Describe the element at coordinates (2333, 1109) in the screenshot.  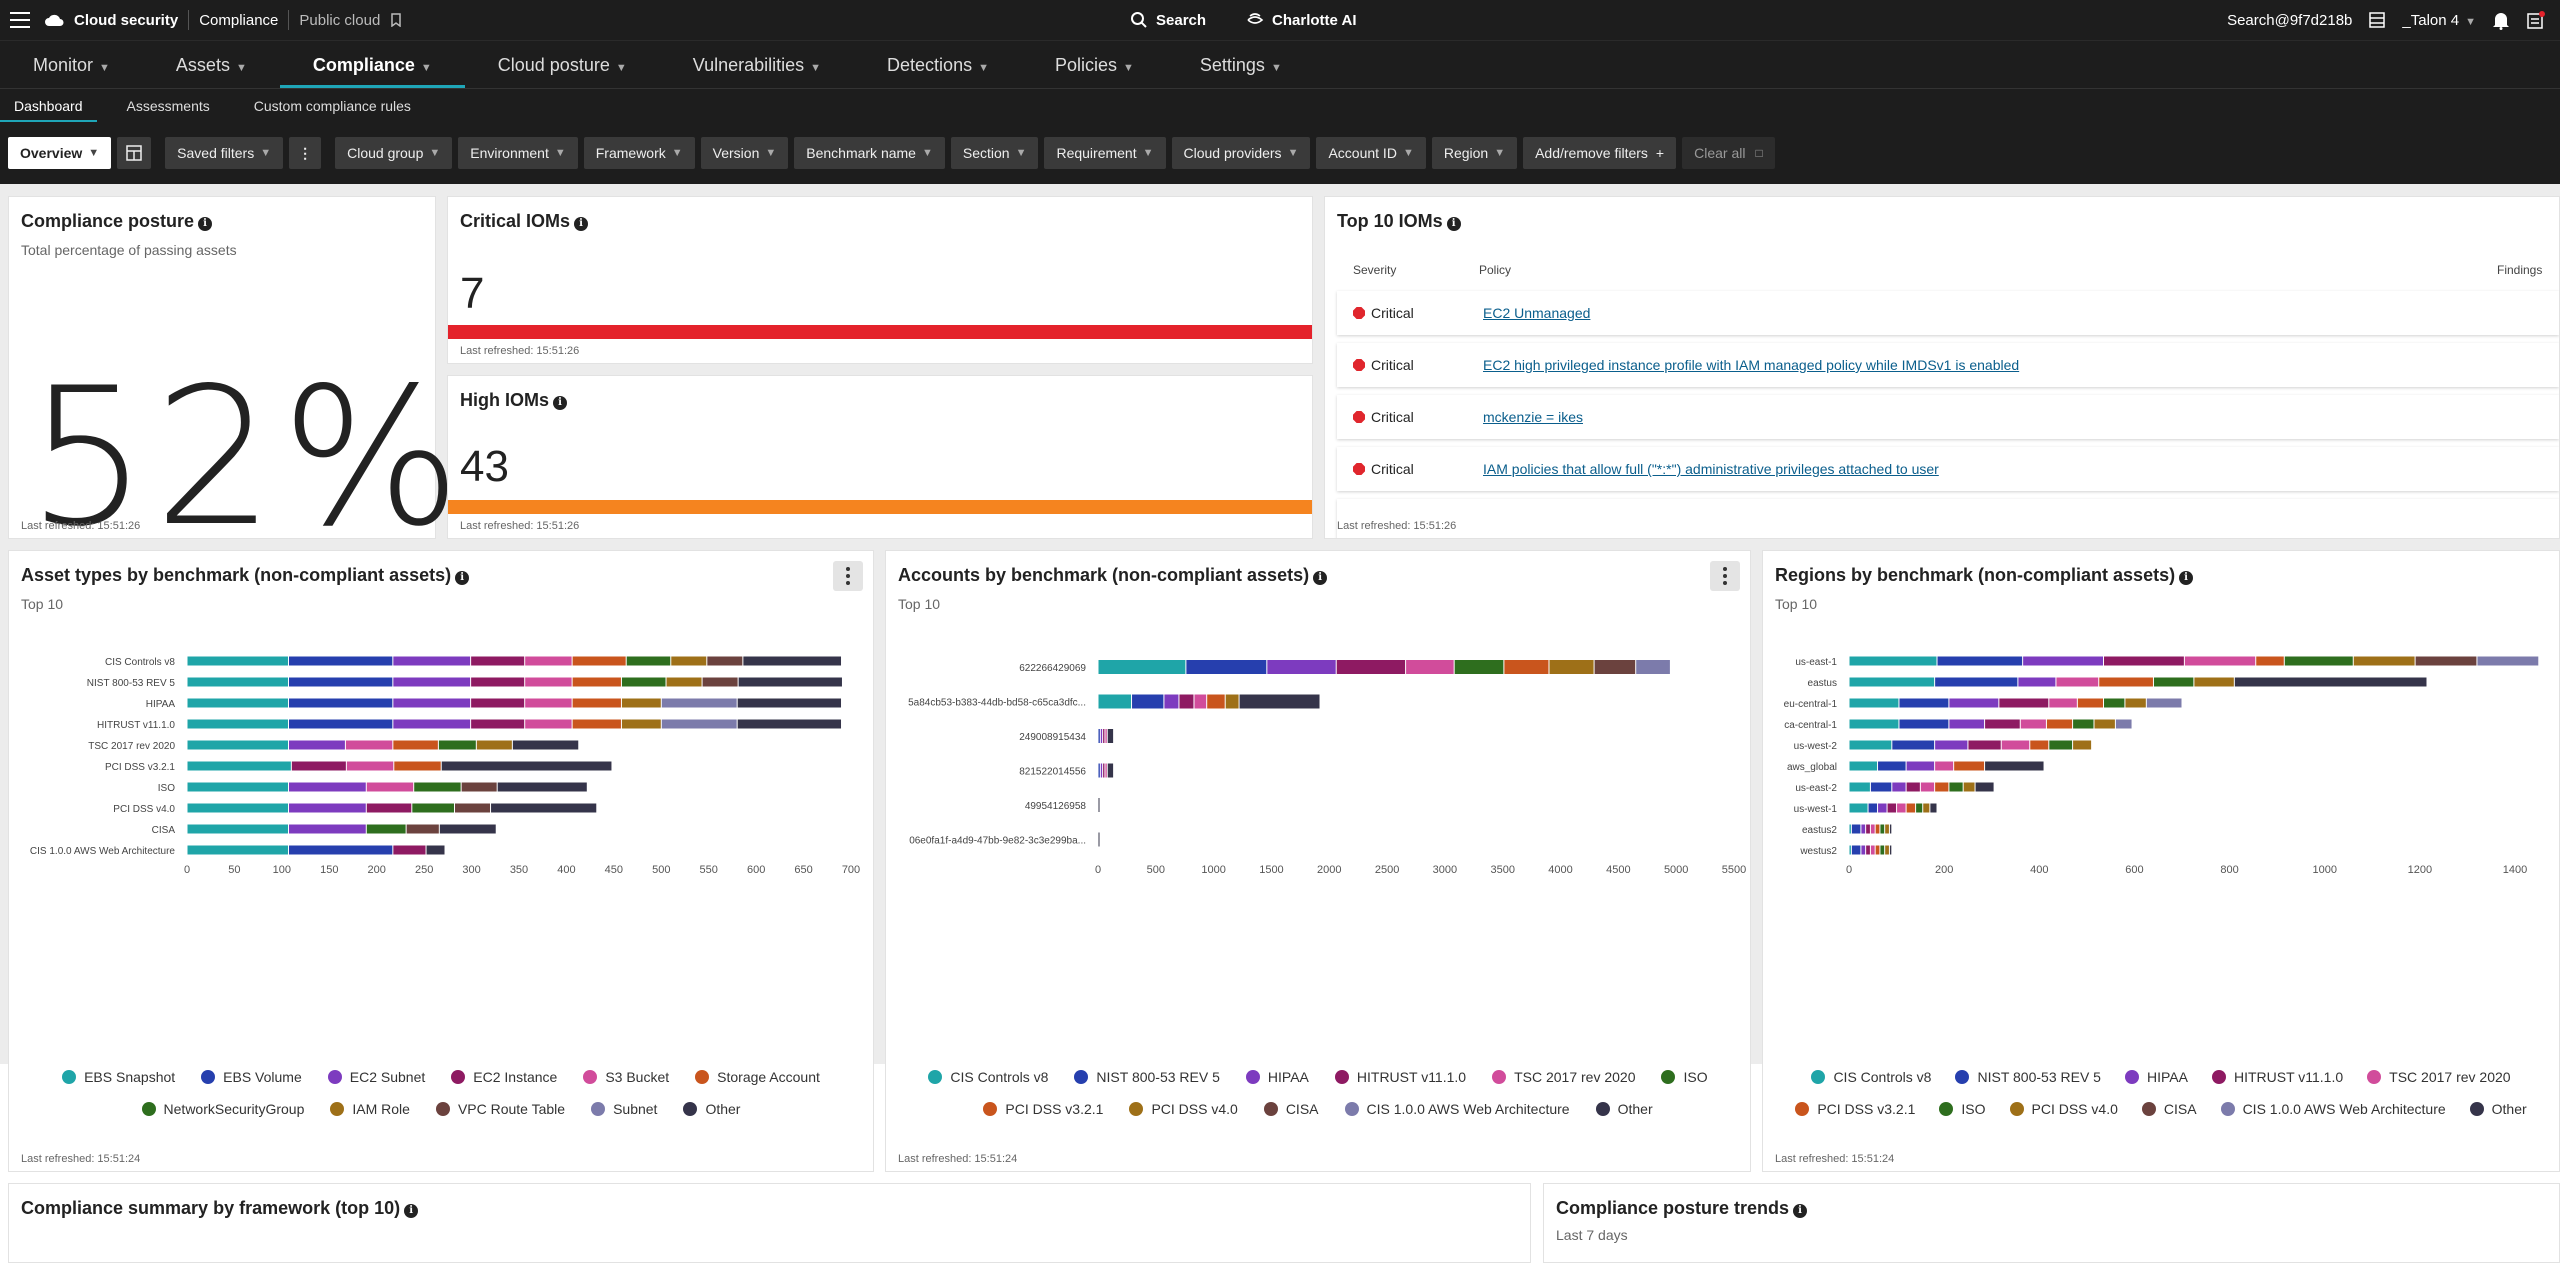
I see `legend-item: CIS 1.0.0 AWS Web Architecture` at that location.